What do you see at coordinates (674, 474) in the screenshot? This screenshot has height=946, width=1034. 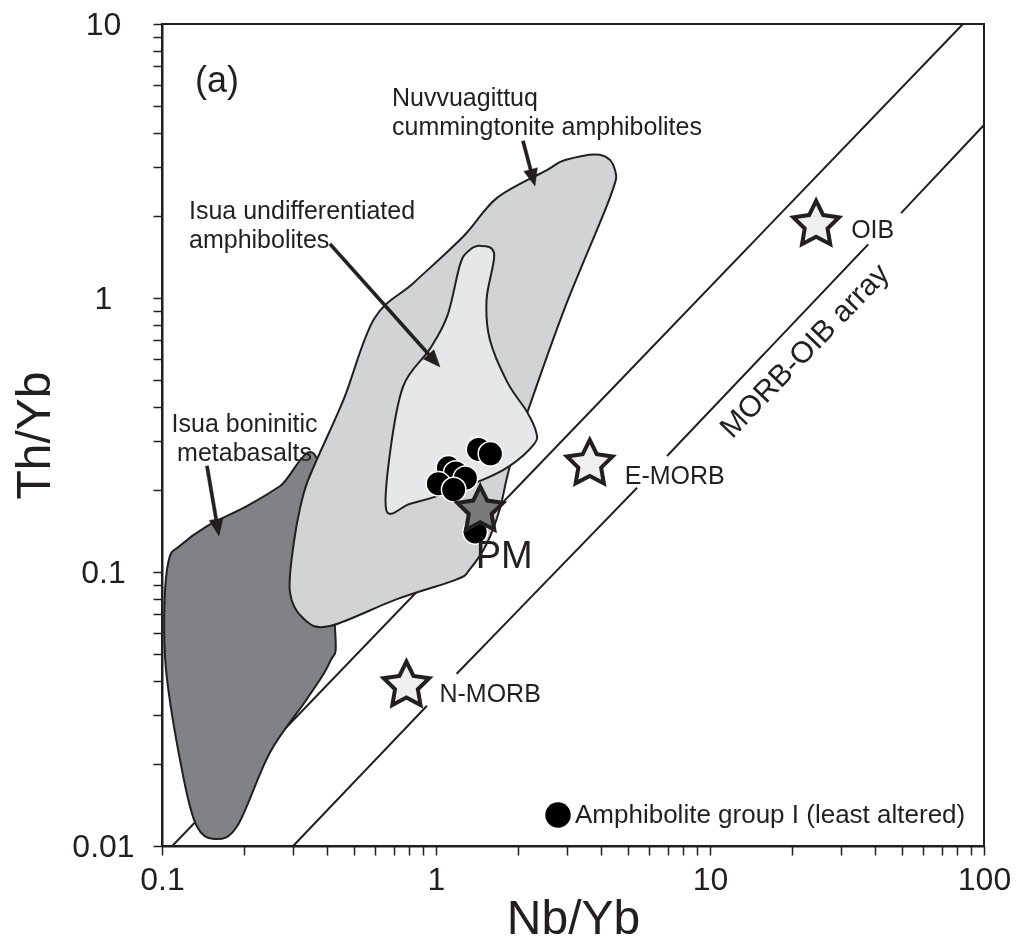 I see `series-label: E-MORB` at bounding box center [674, 474].